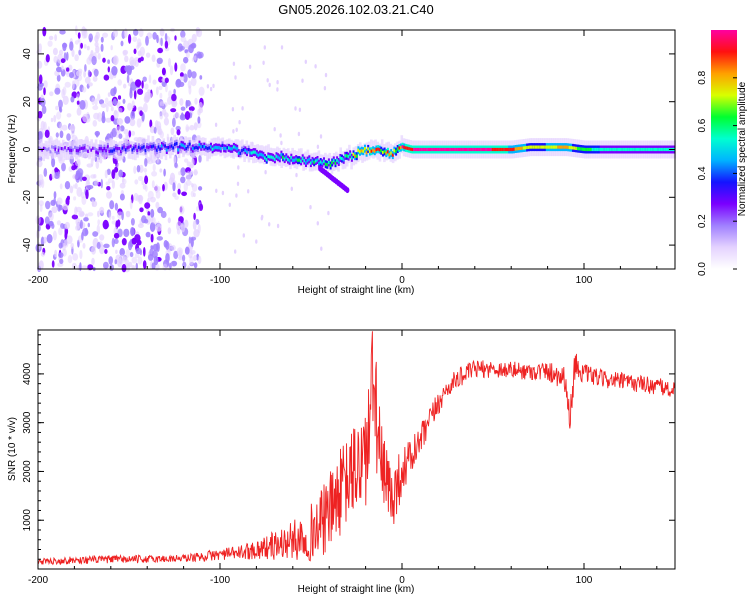 Image resolution: width=750 pixels, height=600 pixels. What do you see at coordinates (702, 77) in the screenshot?
I see `colorbar-tick-label: 0.8` at bounding box center [702, 77].